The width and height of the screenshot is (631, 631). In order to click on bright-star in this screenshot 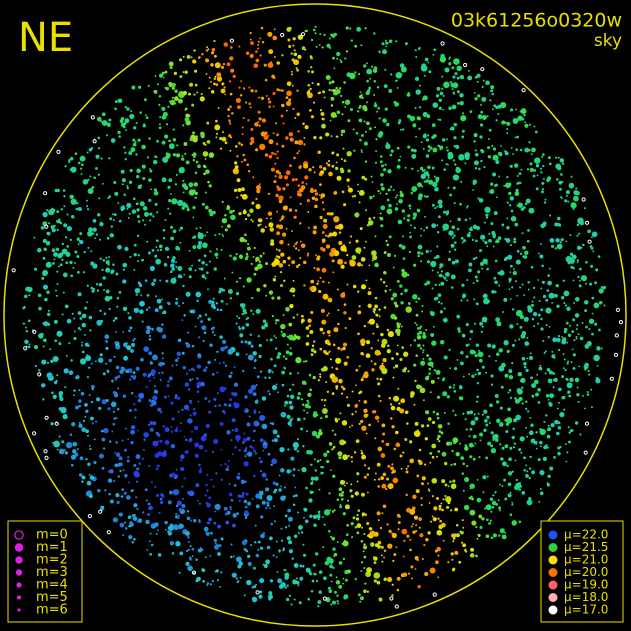, I will do `click(585, 452)`.